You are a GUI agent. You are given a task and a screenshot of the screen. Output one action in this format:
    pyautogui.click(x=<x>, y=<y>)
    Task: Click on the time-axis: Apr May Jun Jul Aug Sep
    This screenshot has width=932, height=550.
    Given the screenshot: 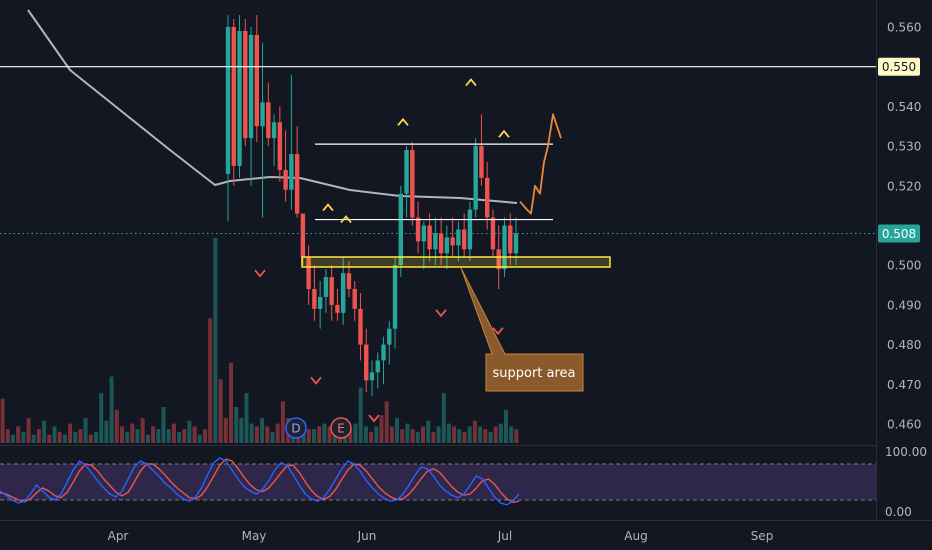 What is the action you would take?
    pyautogui.click(x=441, y=536)
    